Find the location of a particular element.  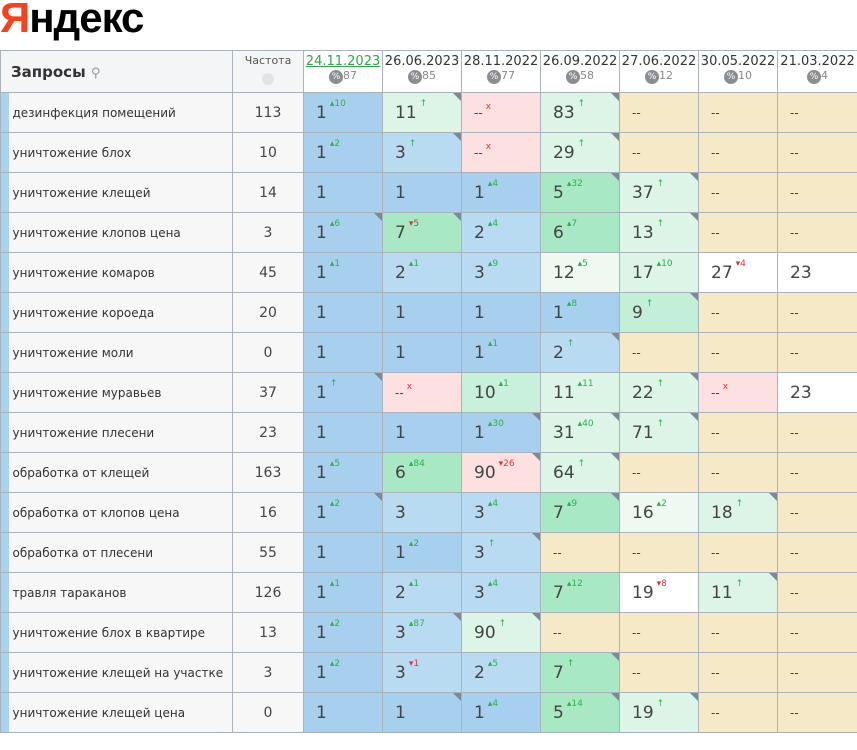

position-cell: 83 ↑ is located at coordinates (580, 112).